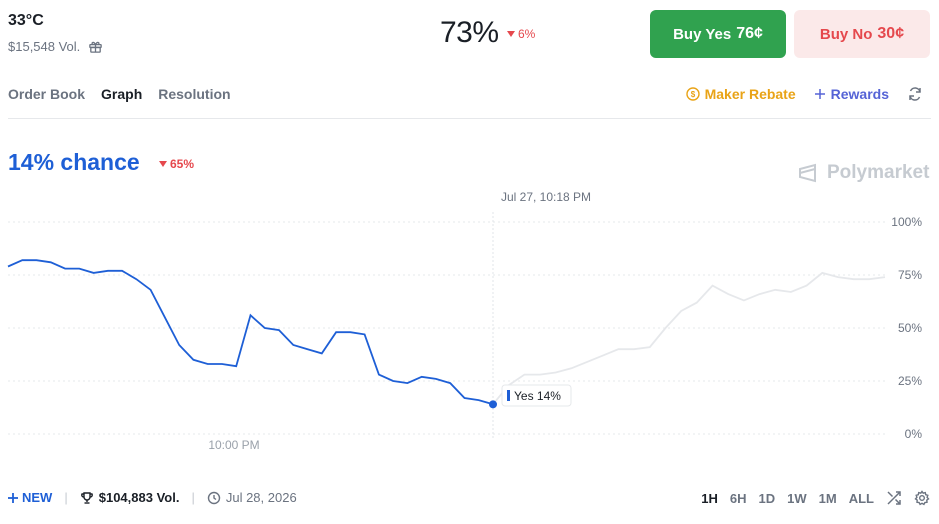 The width and height of the screenshot is (939, 524). What do you see at coordinates (915, 94) in the screenshot?
I see `refresh-icon` at bounding box center [915, 94].